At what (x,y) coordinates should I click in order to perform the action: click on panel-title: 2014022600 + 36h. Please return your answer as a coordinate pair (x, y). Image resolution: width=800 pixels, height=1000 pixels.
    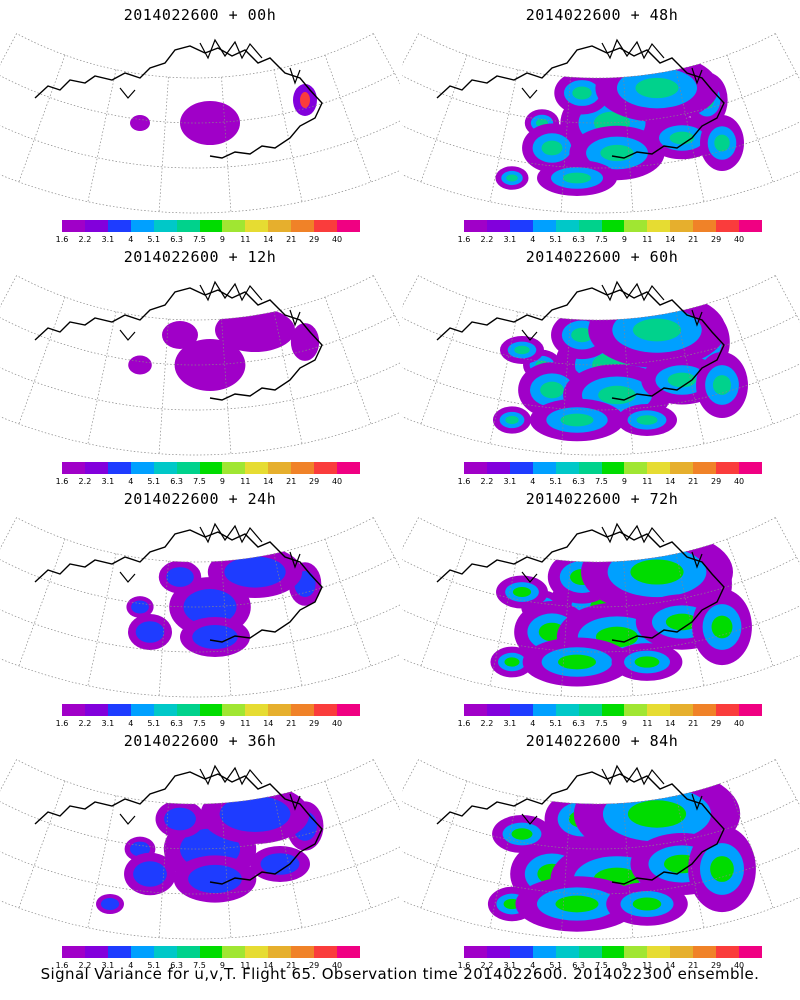
    Looking at the image, I should click on (200, 741).